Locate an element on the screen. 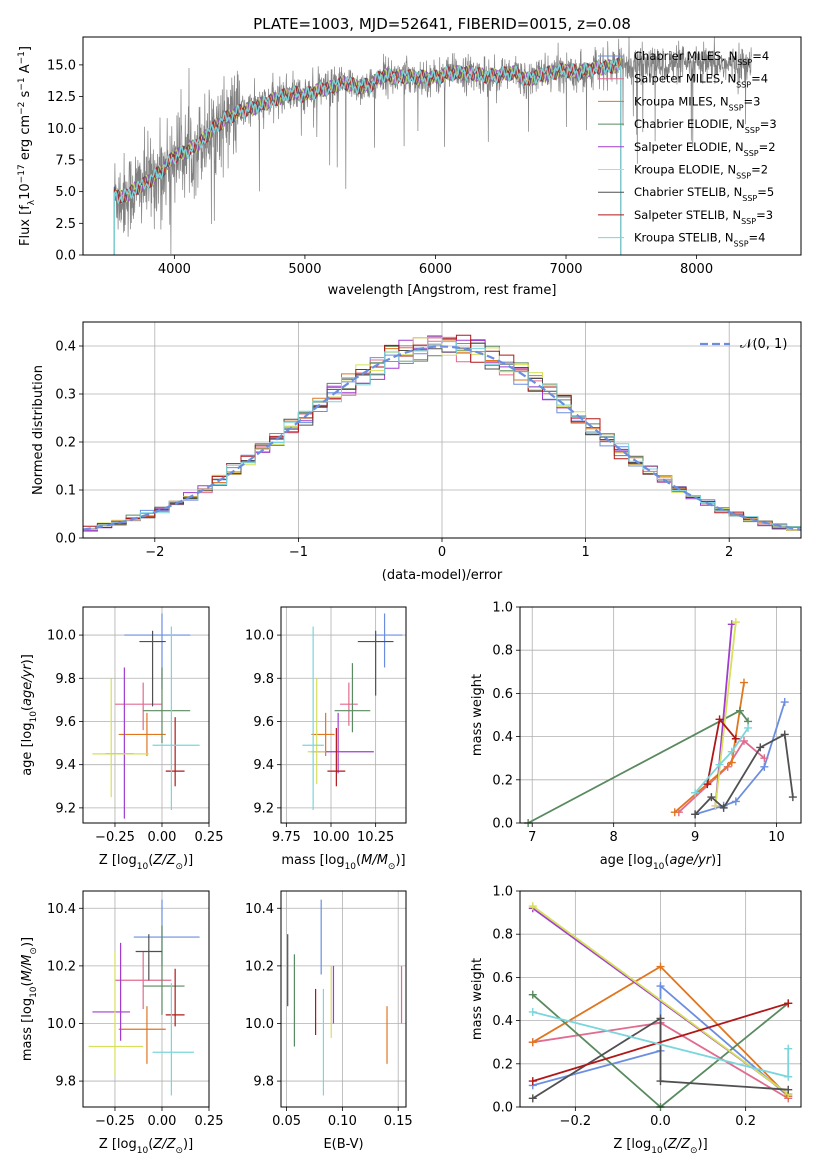  y-tick-label: 0.6 is located at coordinates (502, 694).